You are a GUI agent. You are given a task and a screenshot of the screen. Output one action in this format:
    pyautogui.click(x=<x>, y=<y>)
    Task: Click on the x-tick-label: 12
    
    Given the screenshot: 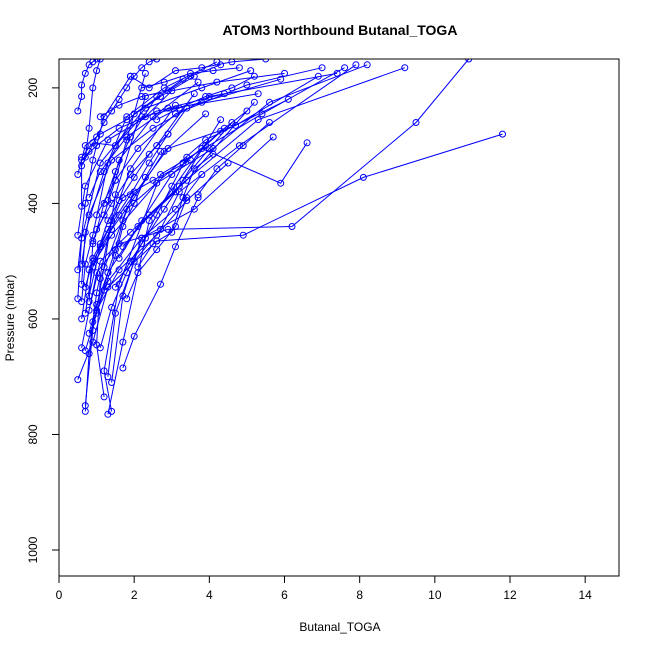 What is the action you would take?
    pyautogui.click(x=510, y=595)
    